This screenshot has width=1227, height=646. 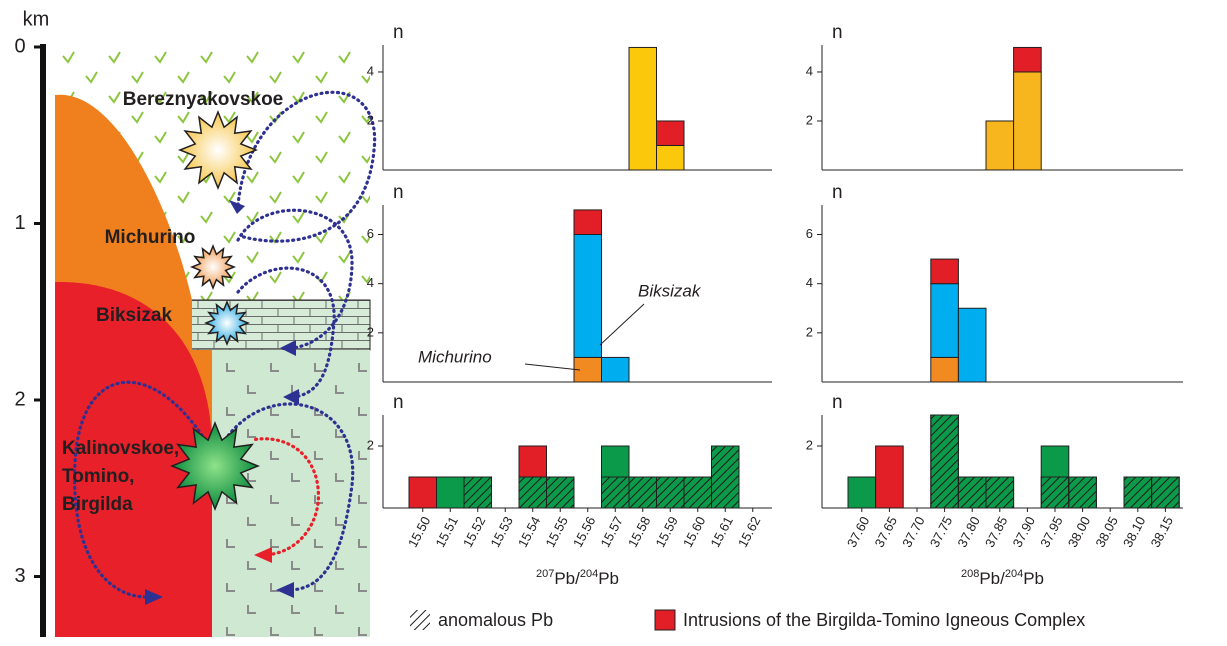 I want to click on deposit-label: Birgilda, so click(x=97, y=504).